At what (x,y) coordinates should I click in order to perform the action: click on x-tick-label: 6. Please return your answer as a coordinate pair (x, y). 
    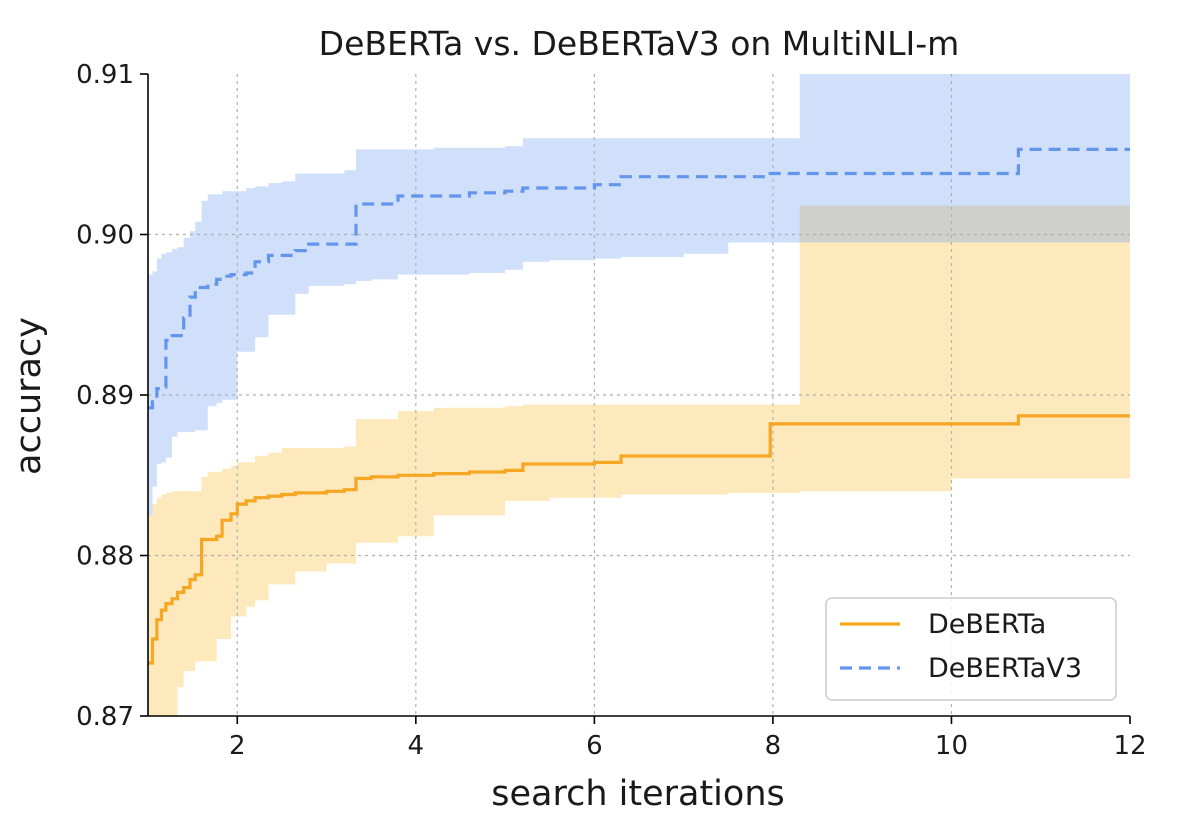
    Looking at the image, I should click on (594, 746).